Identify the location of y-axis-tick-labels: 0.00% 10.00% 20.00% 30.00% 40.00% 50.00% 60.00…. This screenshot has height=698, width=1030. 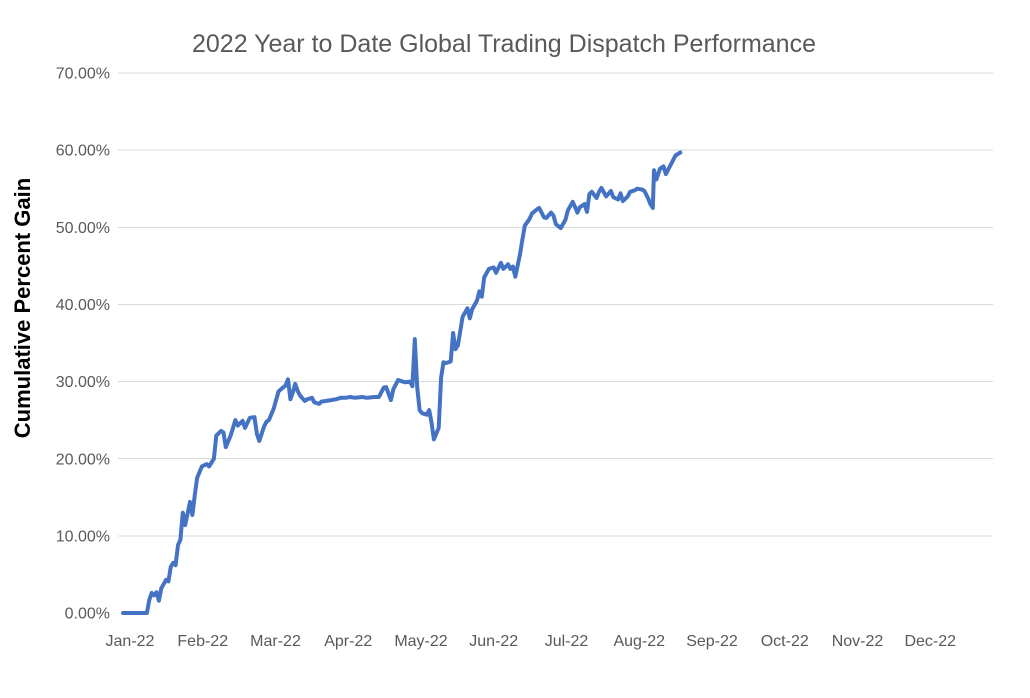
(83, 344).